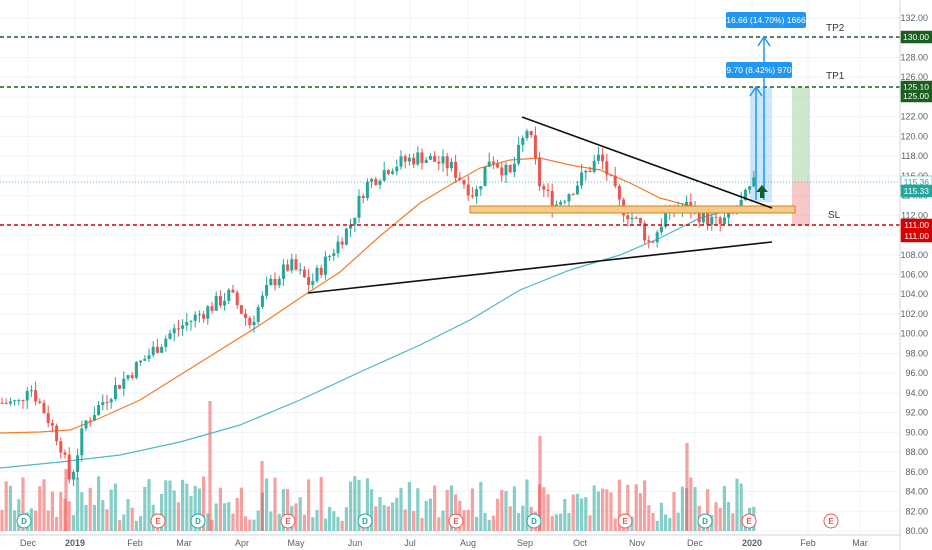 This screenshot has height=550, width=932. I want to click on time-tick-label: Nov, so click(637, 543).